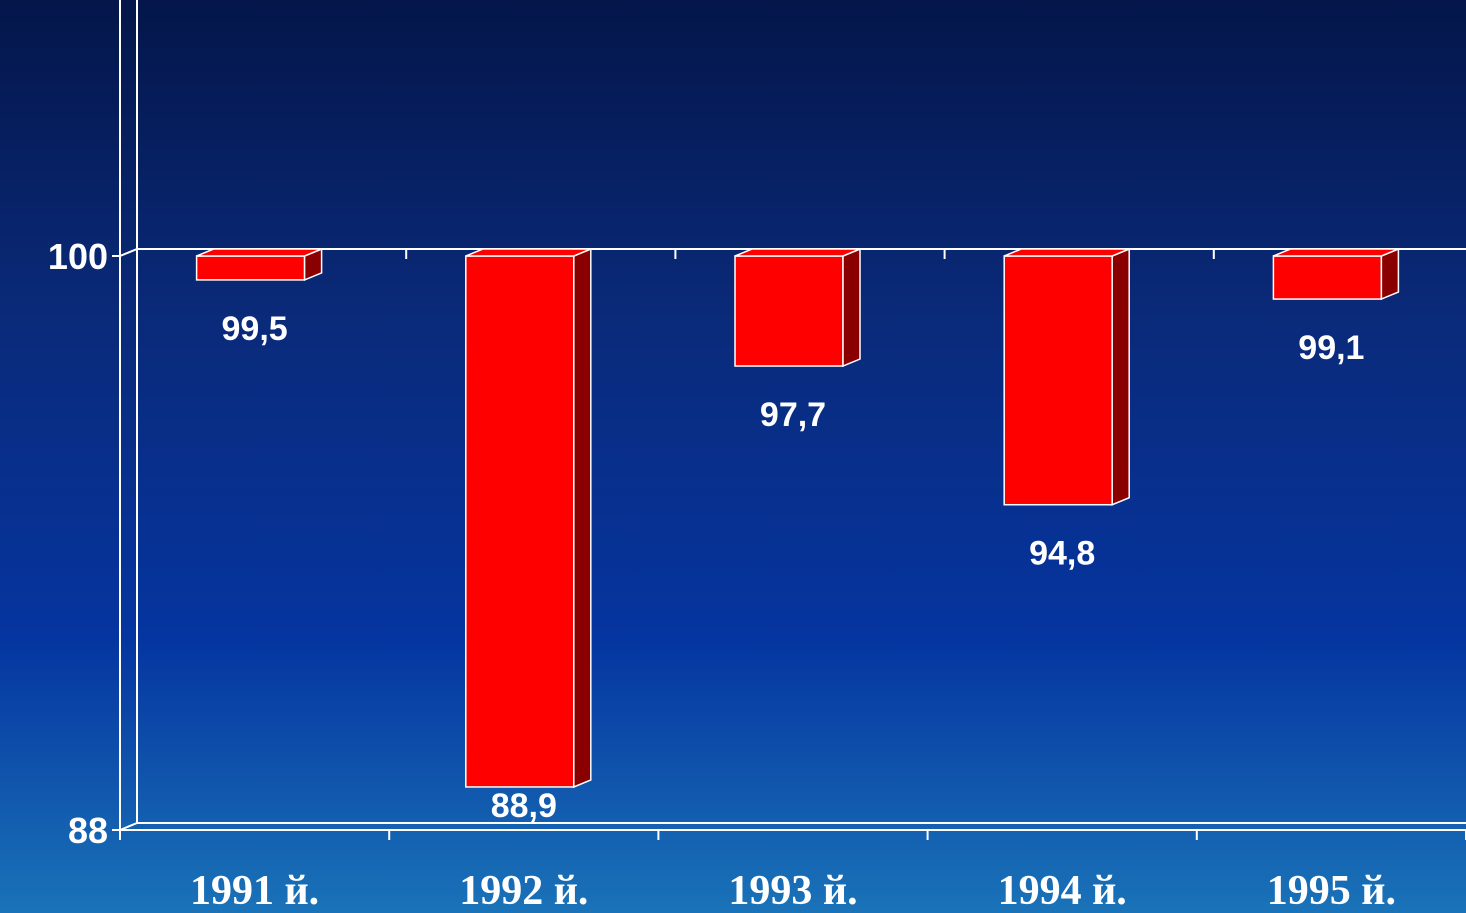 The height and width of the screenshot is (913, 1466). I want to click on bar-value-label: 99,1, so click(1331, 348).